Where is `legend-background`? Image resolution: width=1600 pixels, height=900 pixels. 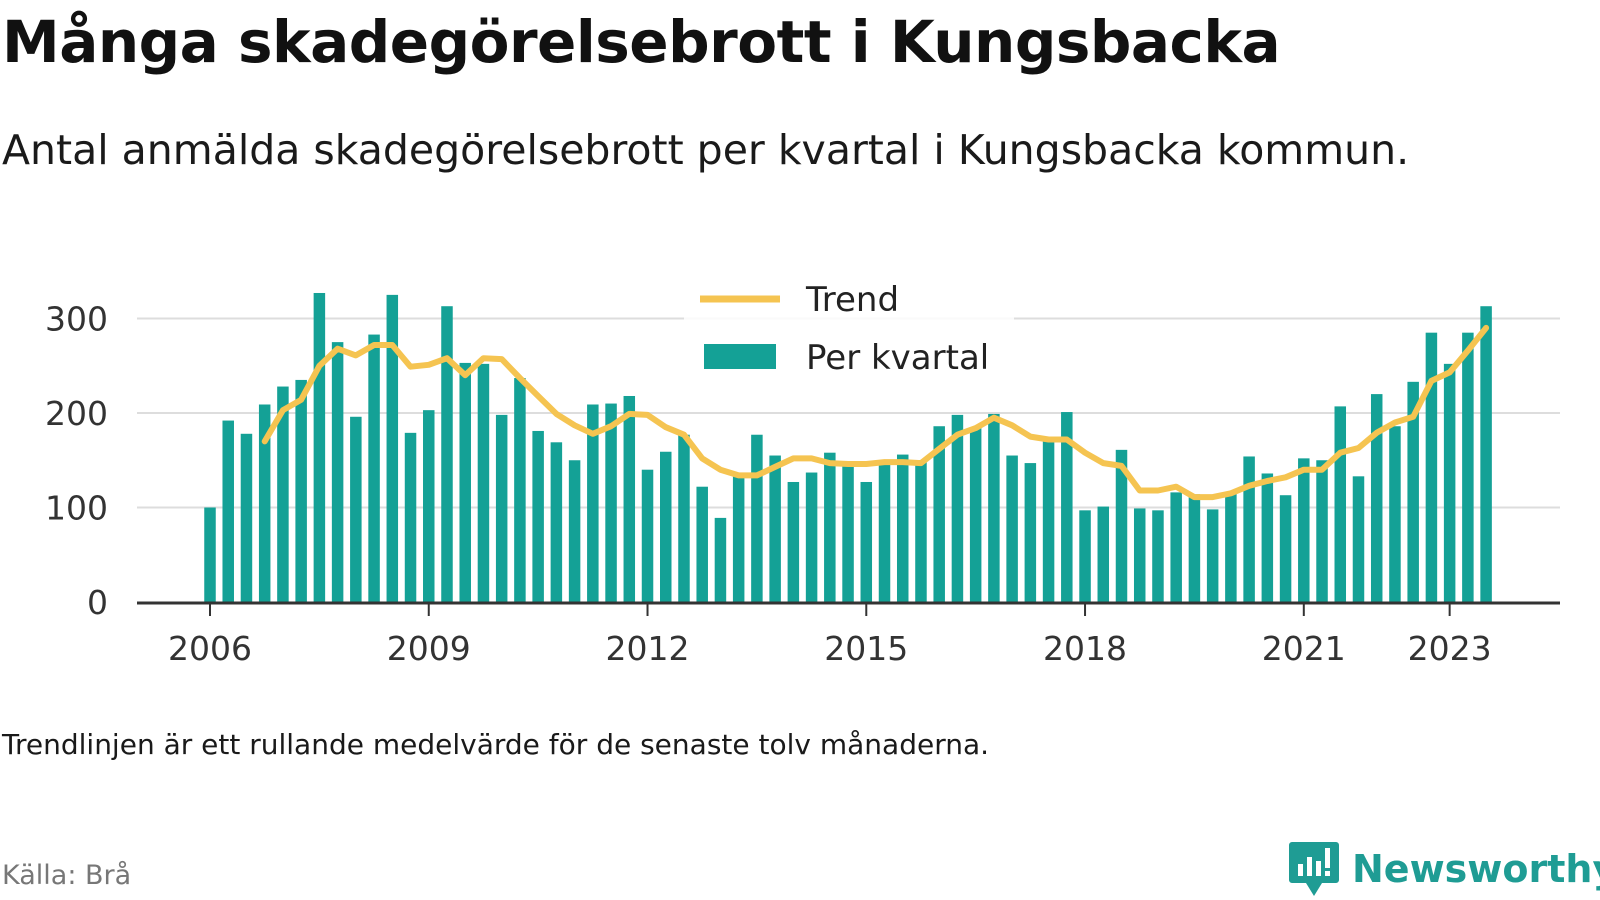 legend-background is located at coordinates (849, 333).